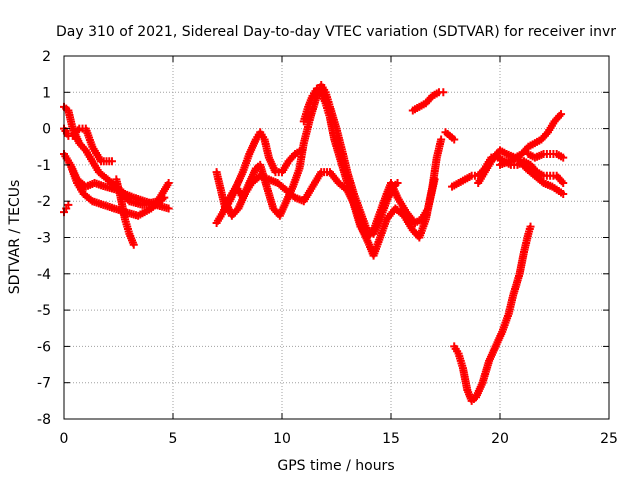 Image resolution: width=640 pixels, height=480 pixels. What do you see at coordinates (44, 275) in the screenshot?
I see `y-tick-label: -4` at bounding box center [44, 275].